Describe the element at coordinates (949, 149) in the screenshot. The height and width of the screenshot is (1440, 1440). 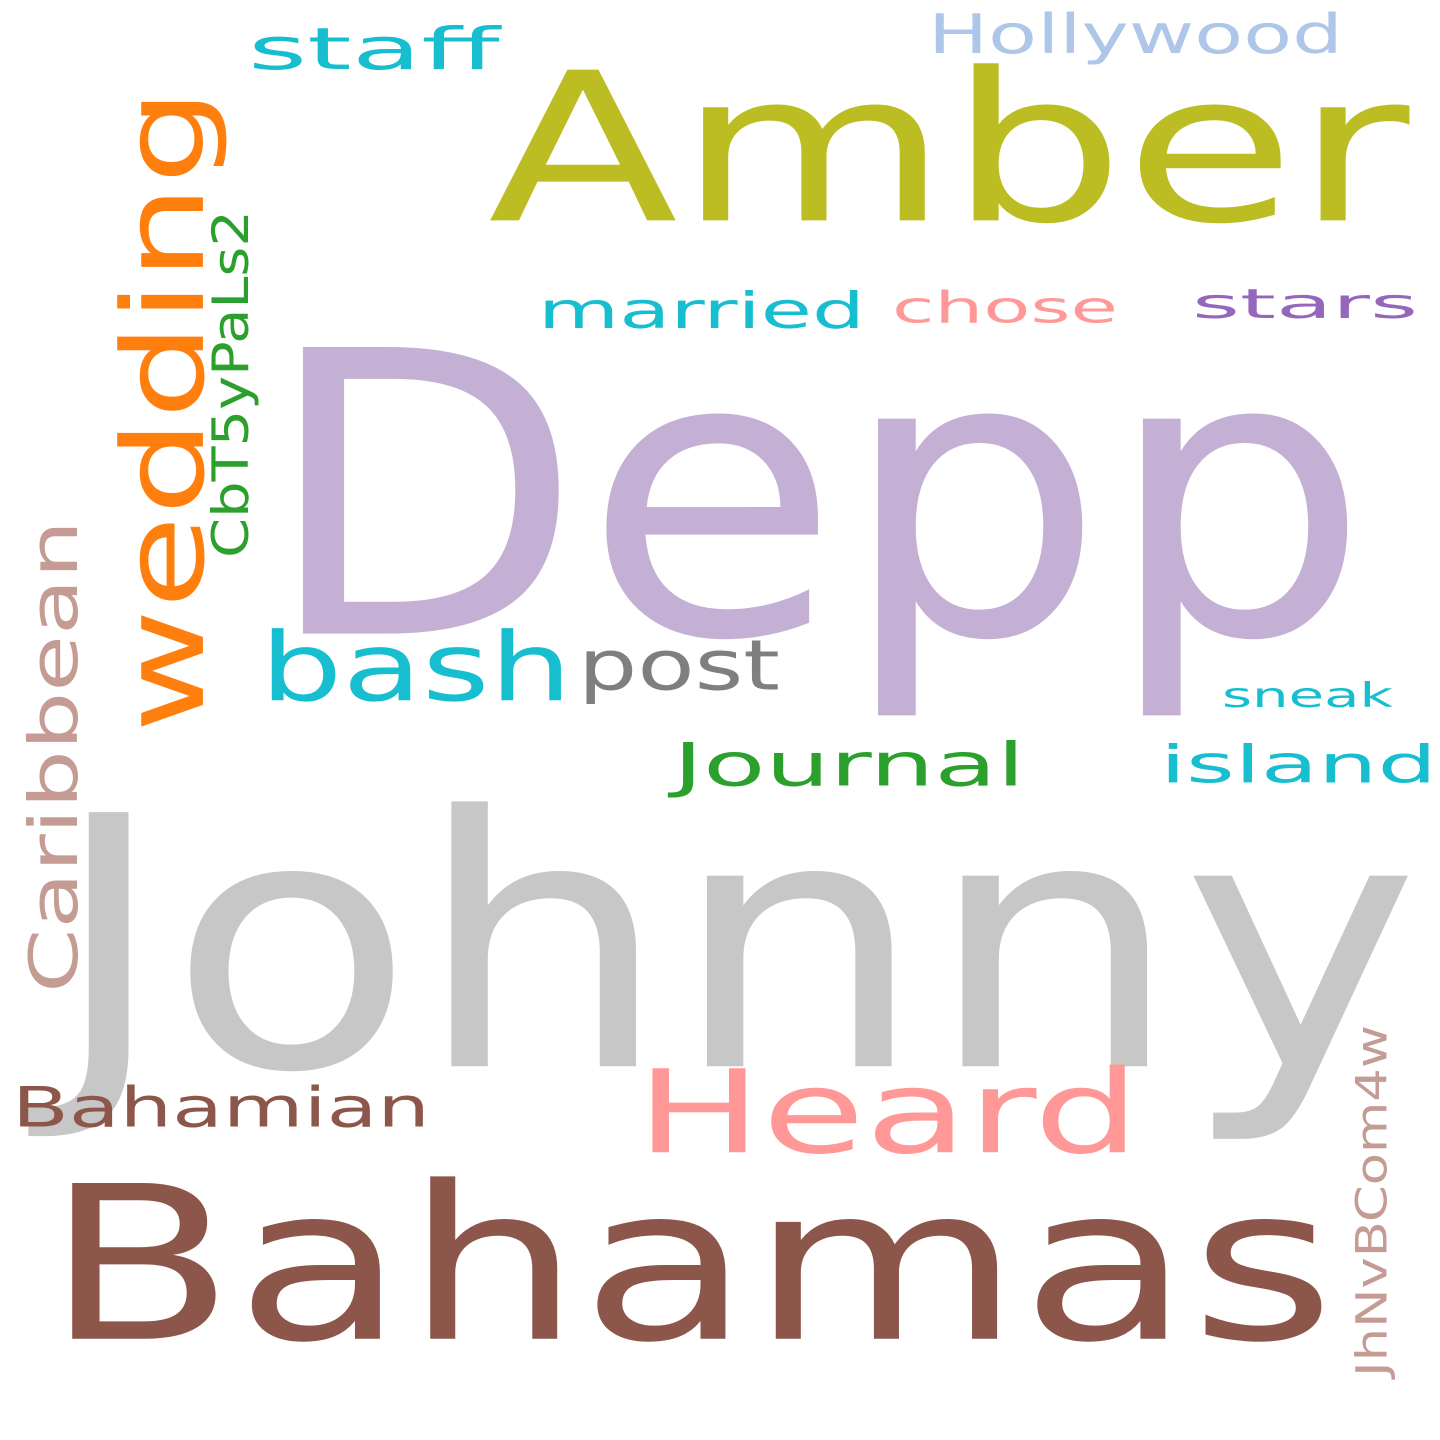
I see `word-amber: Amber` at that location.